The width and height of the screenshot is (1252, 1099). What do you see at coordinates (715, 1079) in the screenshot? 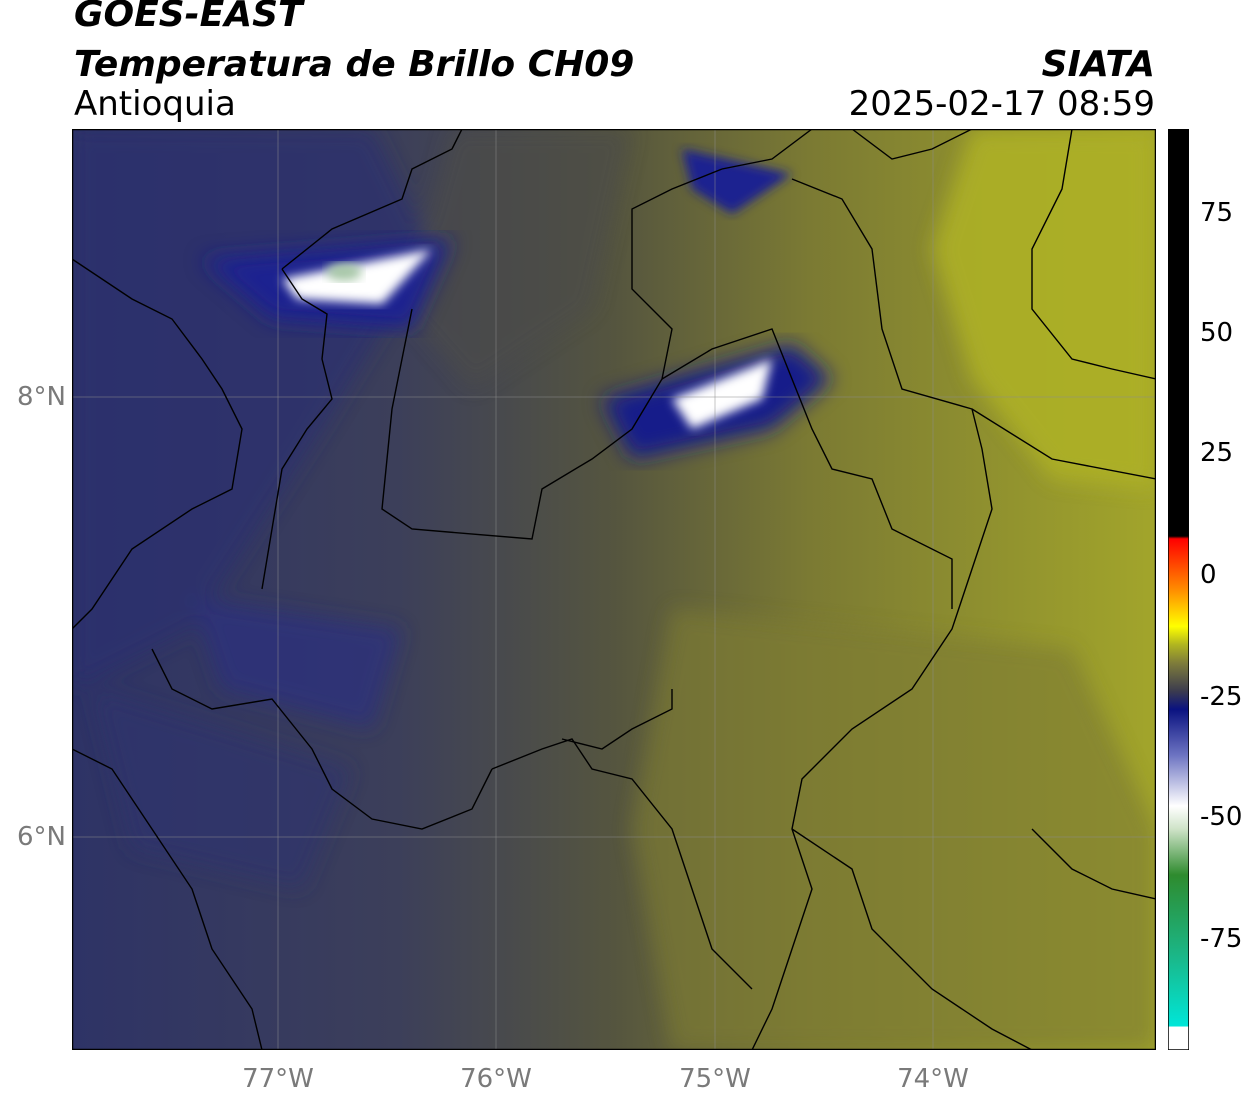
I see `lon-tick-75w: 75°W` at bounding box center [715, 1079].